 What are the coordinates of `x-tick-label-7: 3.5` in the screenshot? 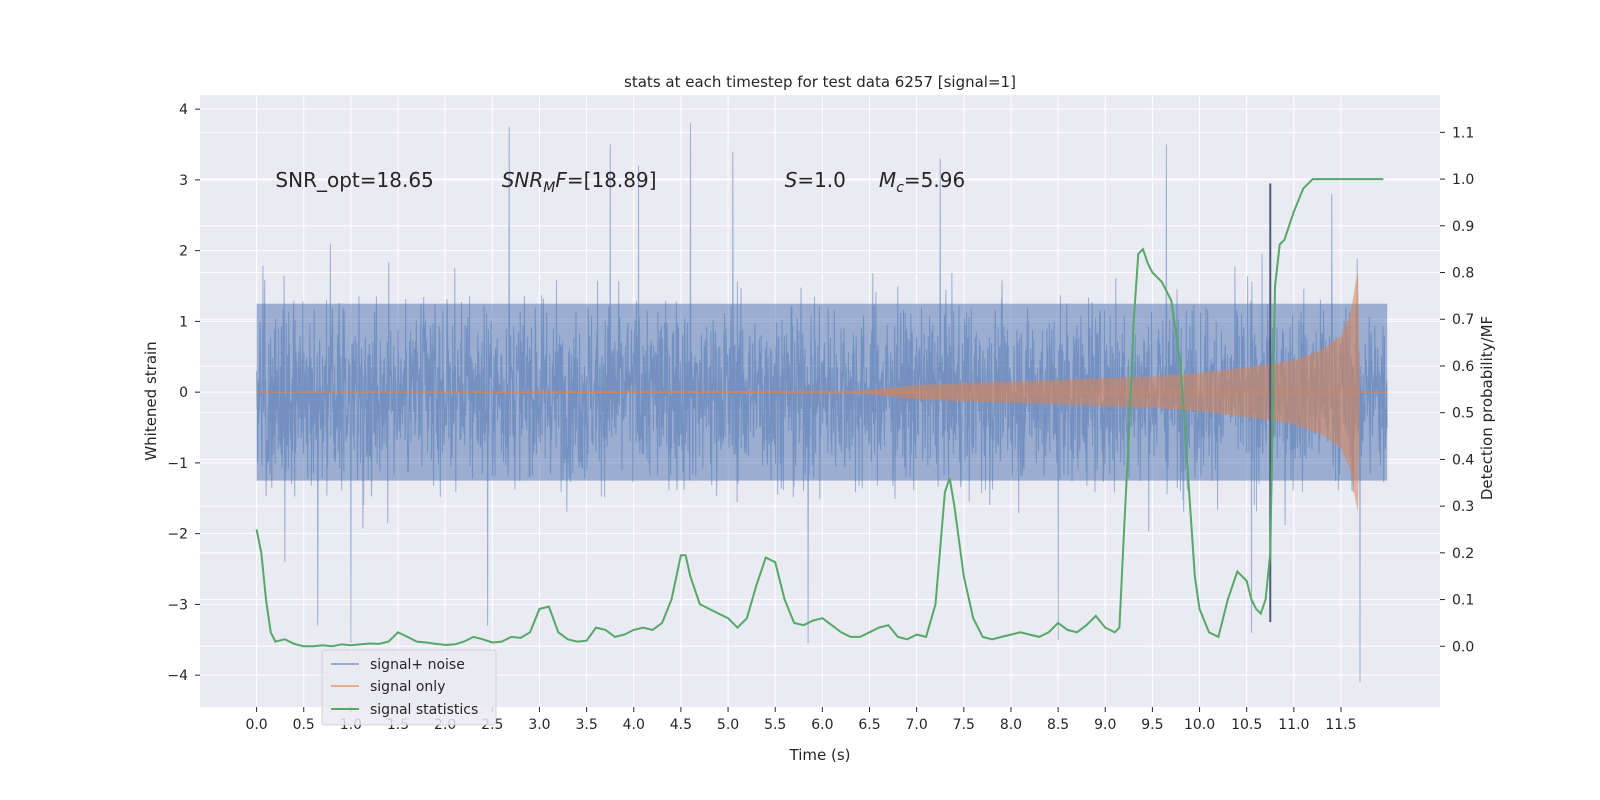 It's located at (586, 725).